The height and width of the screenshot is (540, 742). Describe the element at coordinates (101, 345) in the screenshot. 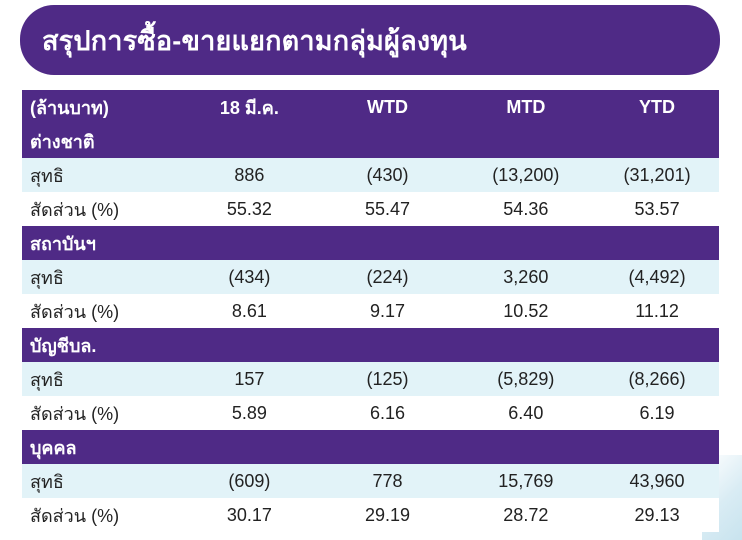

I see `section-label: บัญชีบล.` at that location.